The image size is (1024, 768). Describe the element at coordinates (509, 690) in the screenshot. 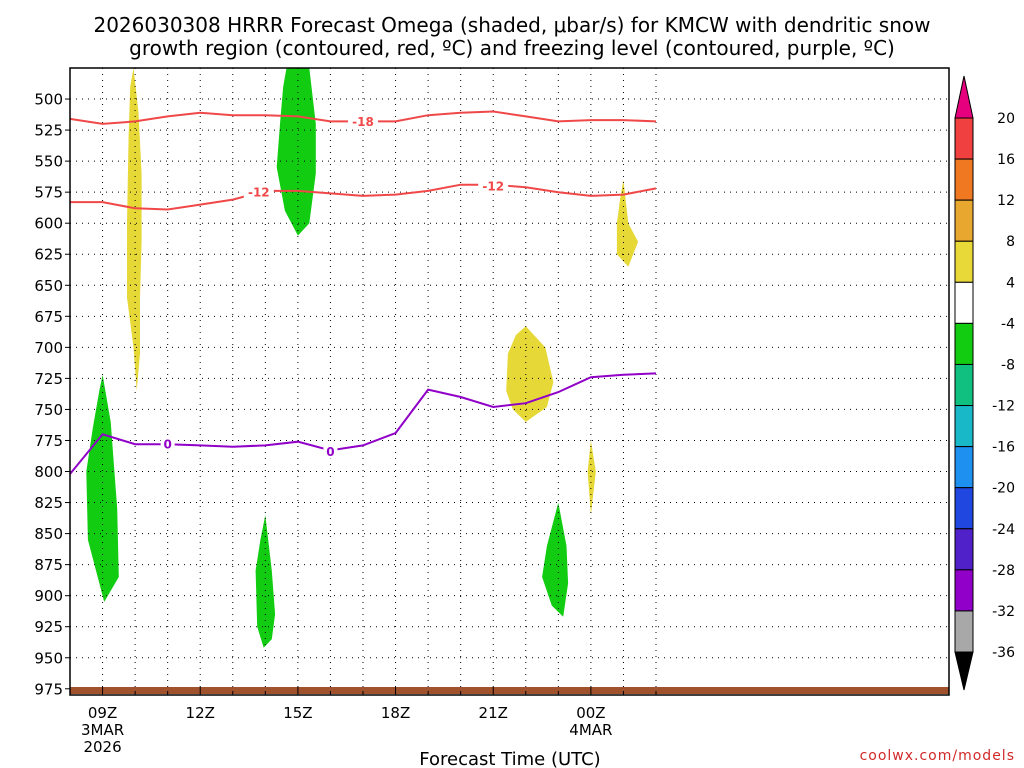

I see `surface-band` at that location.